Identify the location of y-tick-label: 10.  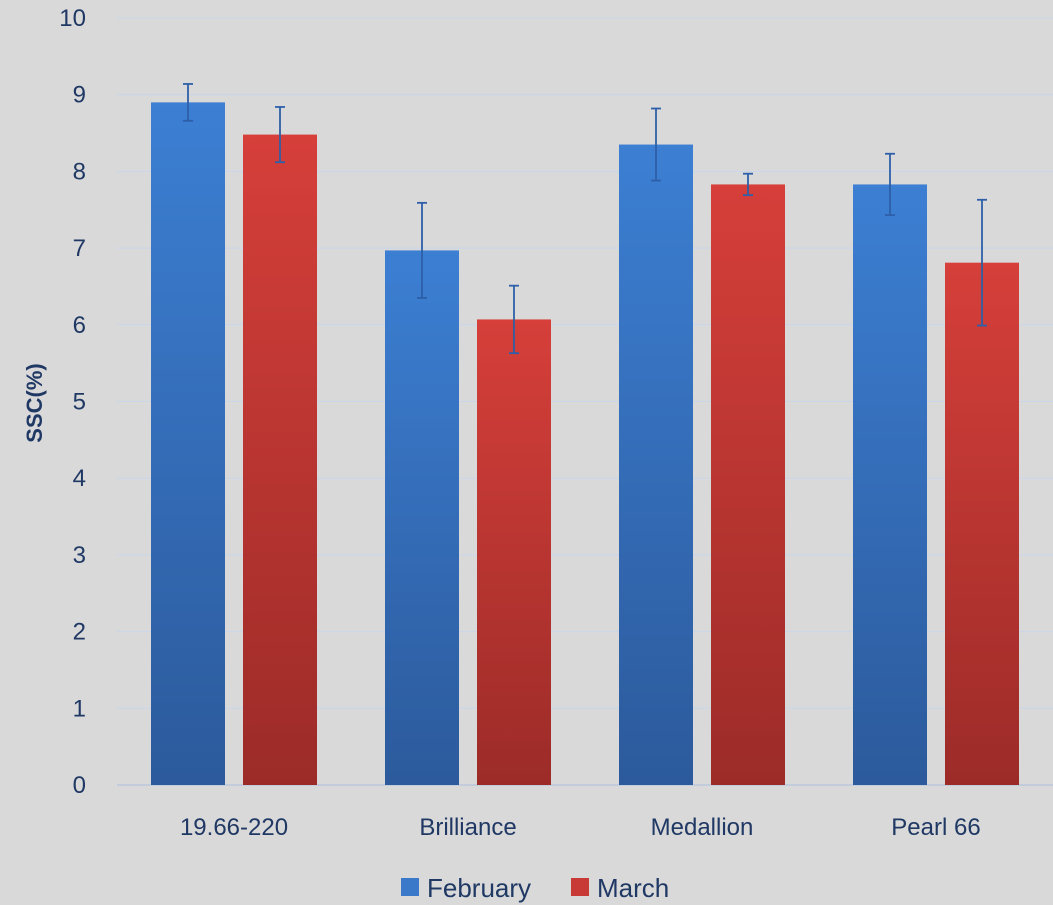
(72, 18).